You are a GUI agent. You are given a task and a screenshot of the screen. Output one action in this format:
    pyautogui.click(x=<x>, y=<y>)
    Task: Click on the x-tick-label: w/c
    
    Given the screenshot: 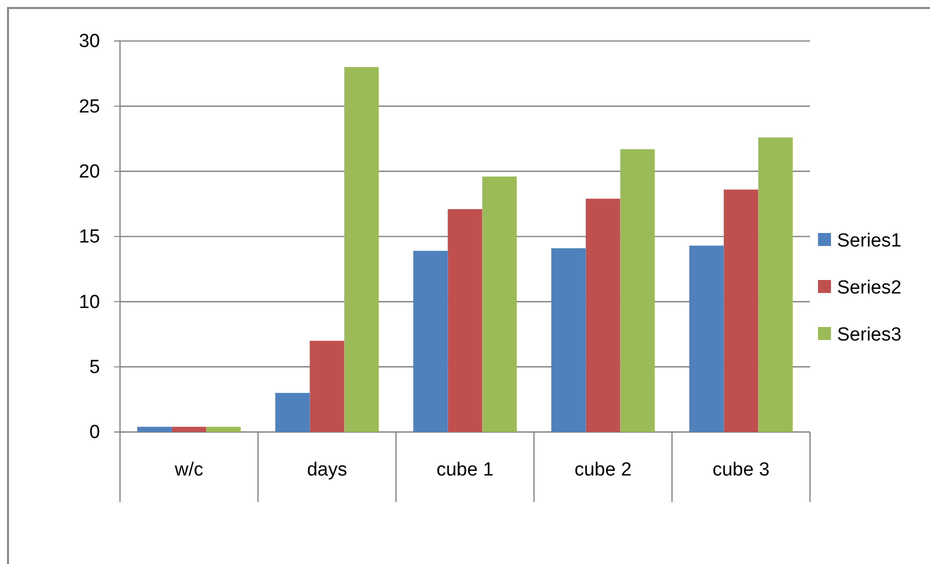 What is the action you would take?
    pyautogui.click(x=189, y=469)
    